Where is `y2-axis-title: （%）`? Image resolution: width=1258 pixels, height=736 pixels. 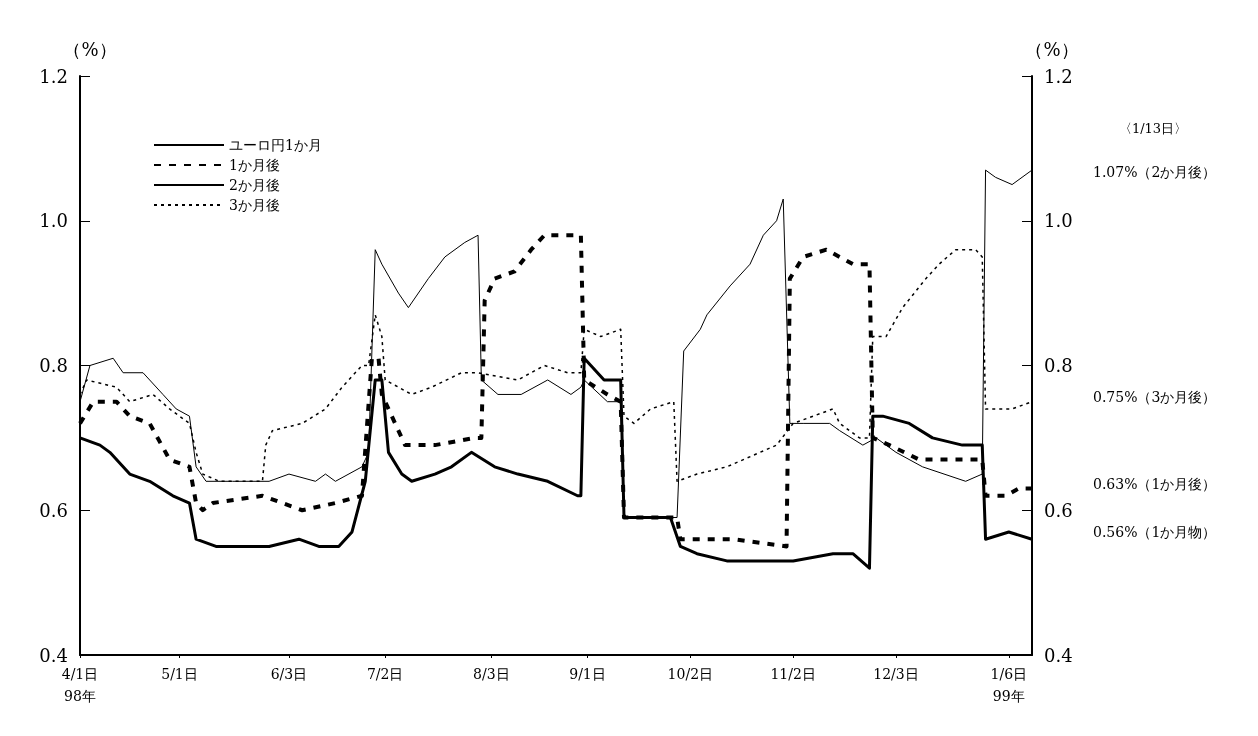 y2-axis-title: （%） is located at coordinates (1052, 49).